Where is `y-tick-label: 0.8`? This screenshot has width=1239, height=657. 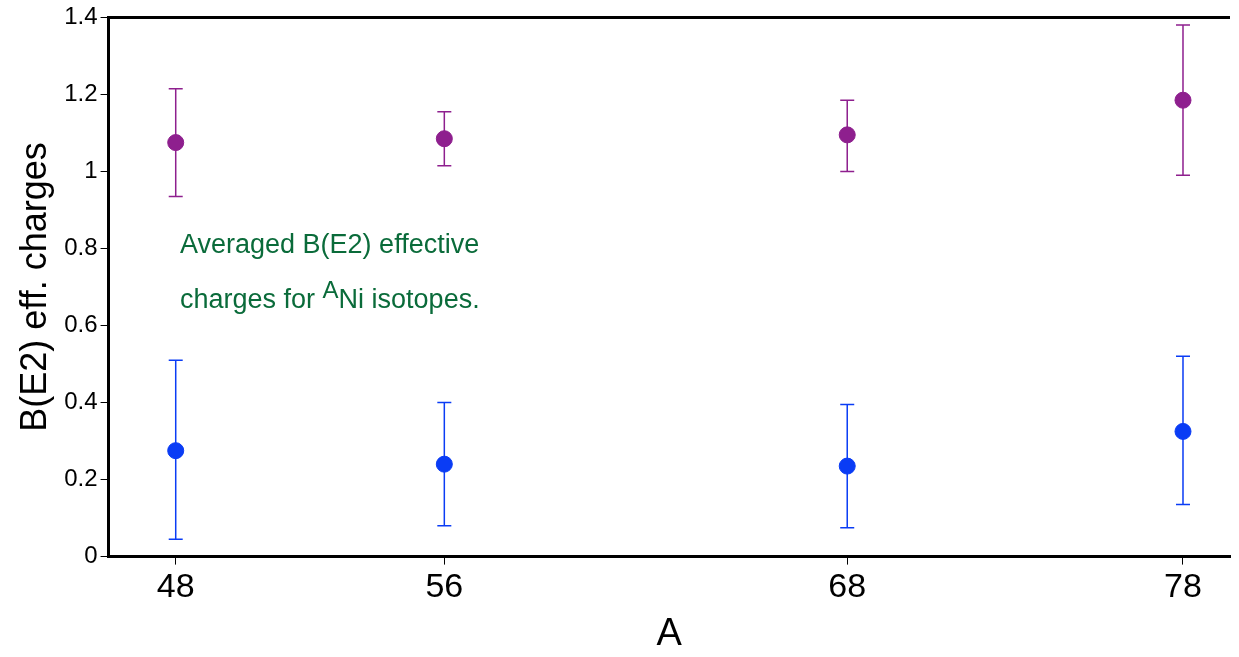
y-tick-label: 0.8 is located at coordinates (81, 247).